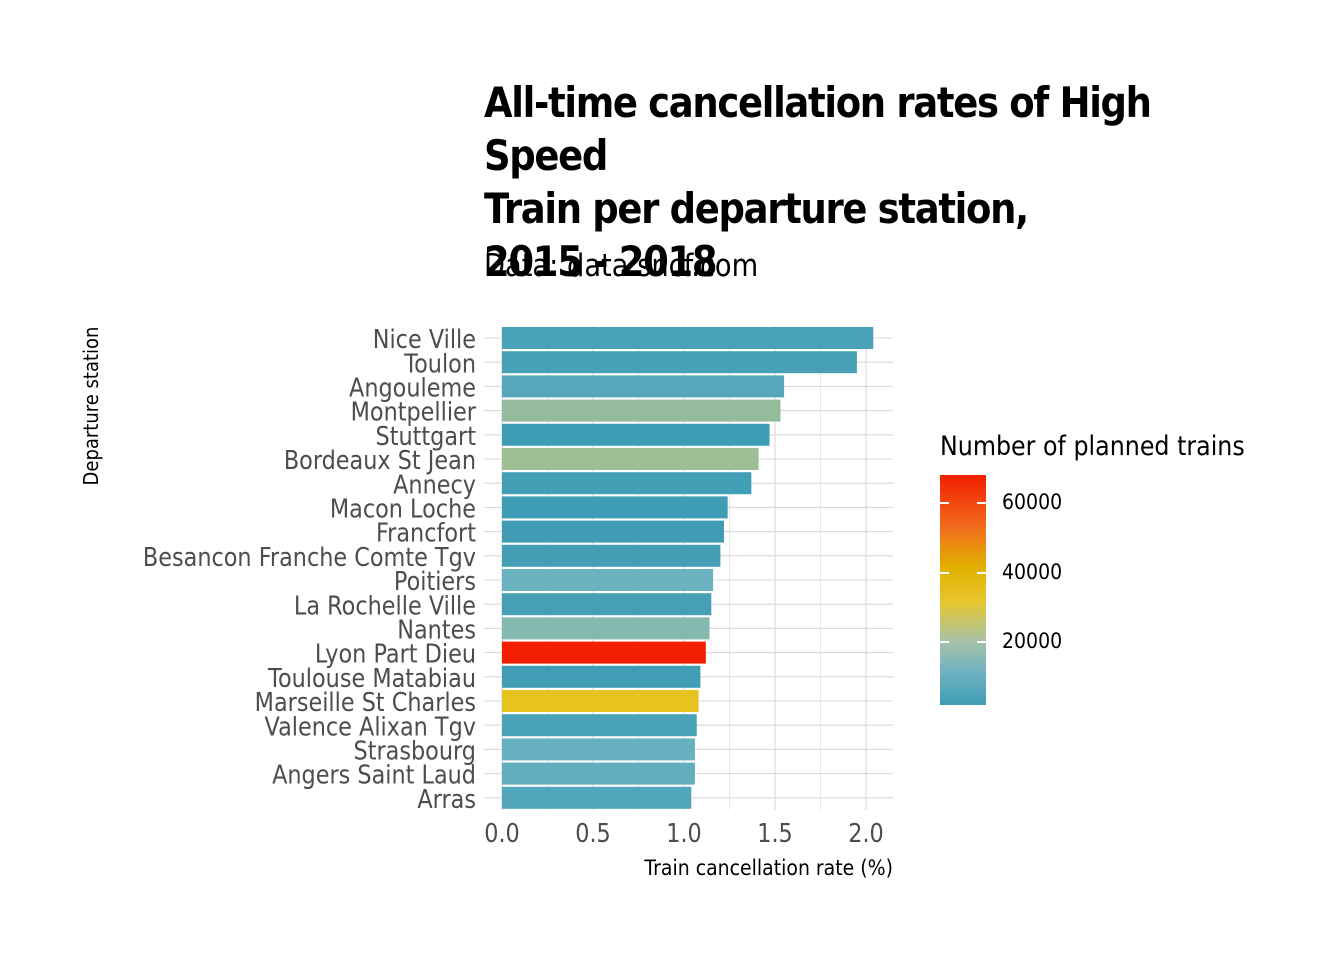 This screenshot has width=1344, height=960. What do you see at coordinates (415, 750) in the screenshot?
I see `y-tick-label: Strasbourg` at bounding box center [415, 750].